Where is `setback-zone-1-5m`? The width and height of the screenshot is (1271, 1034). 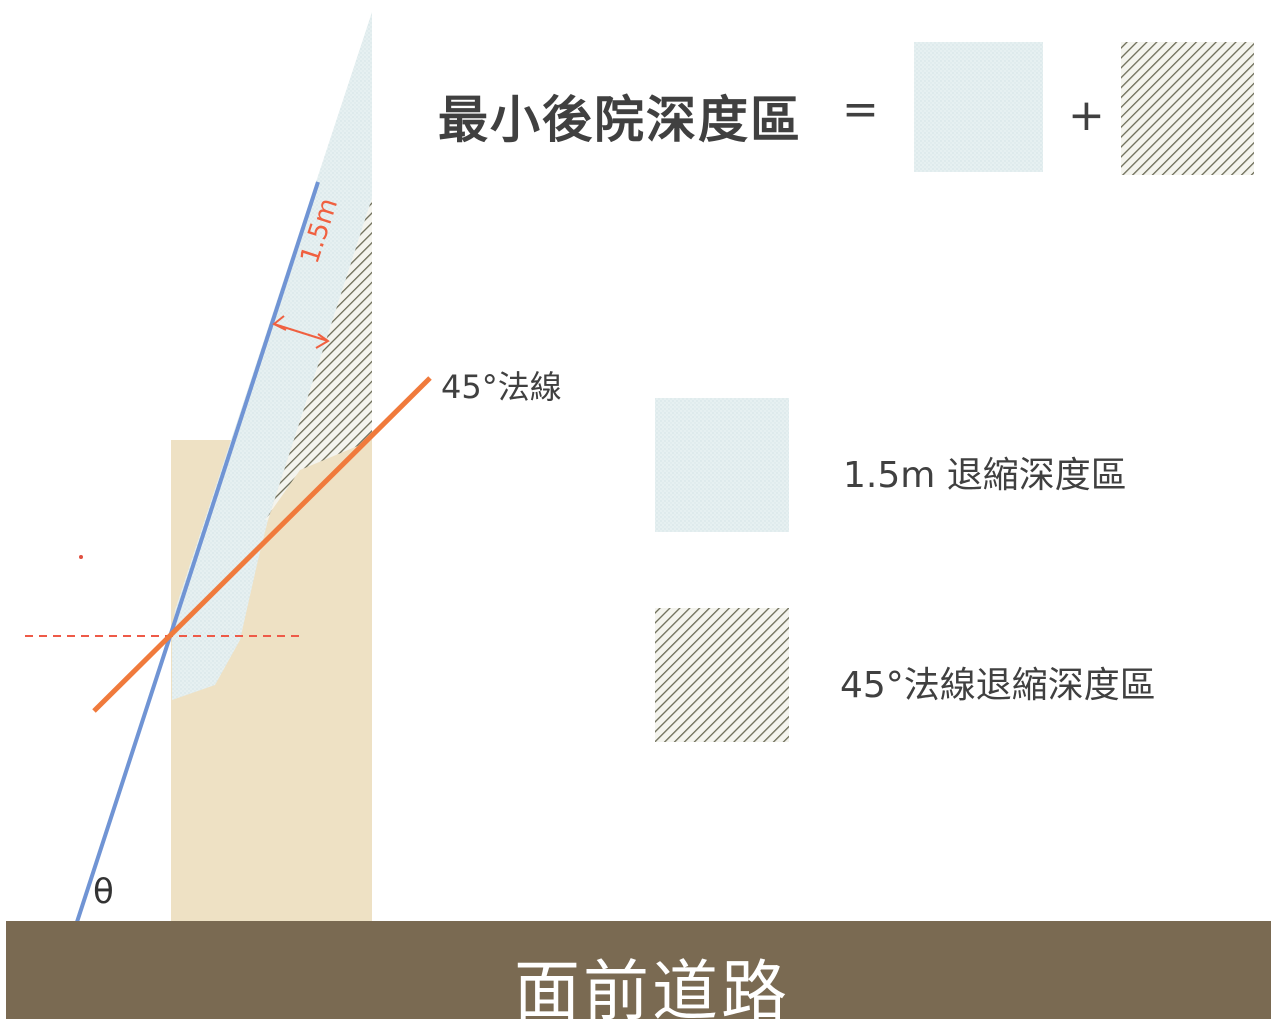 setback-zone-1-5m is located at coordinates (272, 356).